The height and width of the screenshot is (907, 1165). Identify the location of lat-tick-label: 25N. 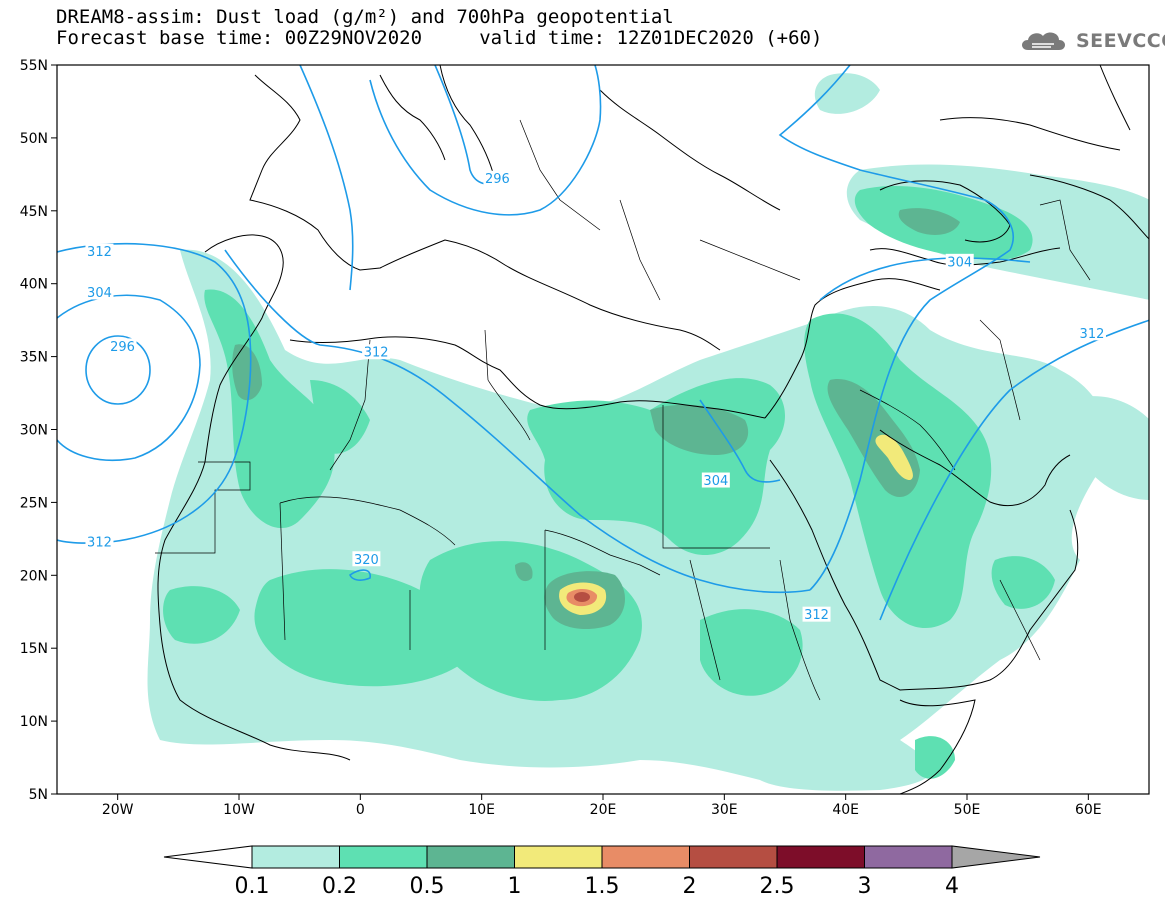
(34, 503).